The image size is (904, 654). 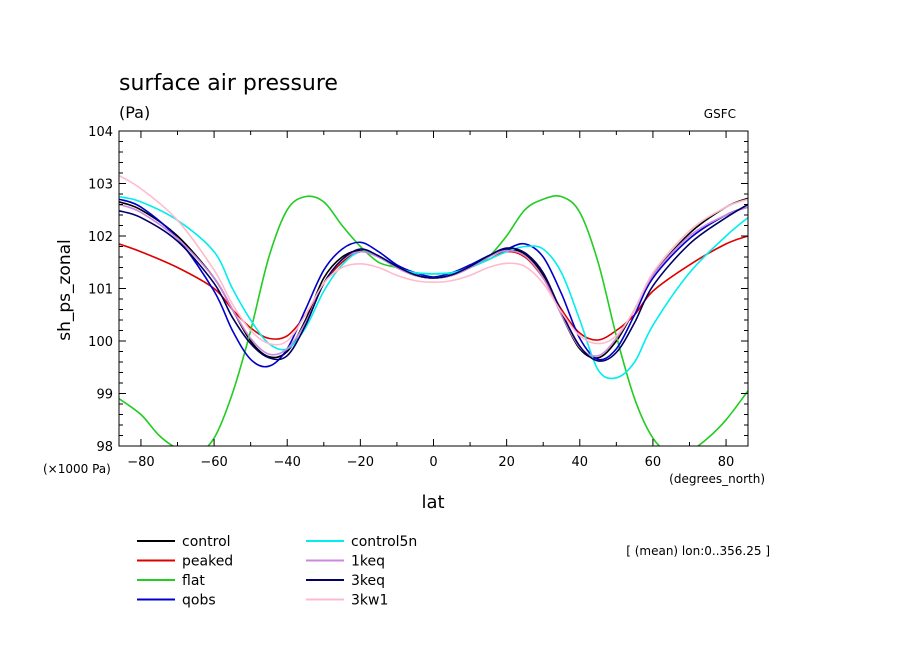 What do you see at coordinates (360, 462) in the screenshot?
I see `x-tick-label: −20` at bounding box center [360, 462].